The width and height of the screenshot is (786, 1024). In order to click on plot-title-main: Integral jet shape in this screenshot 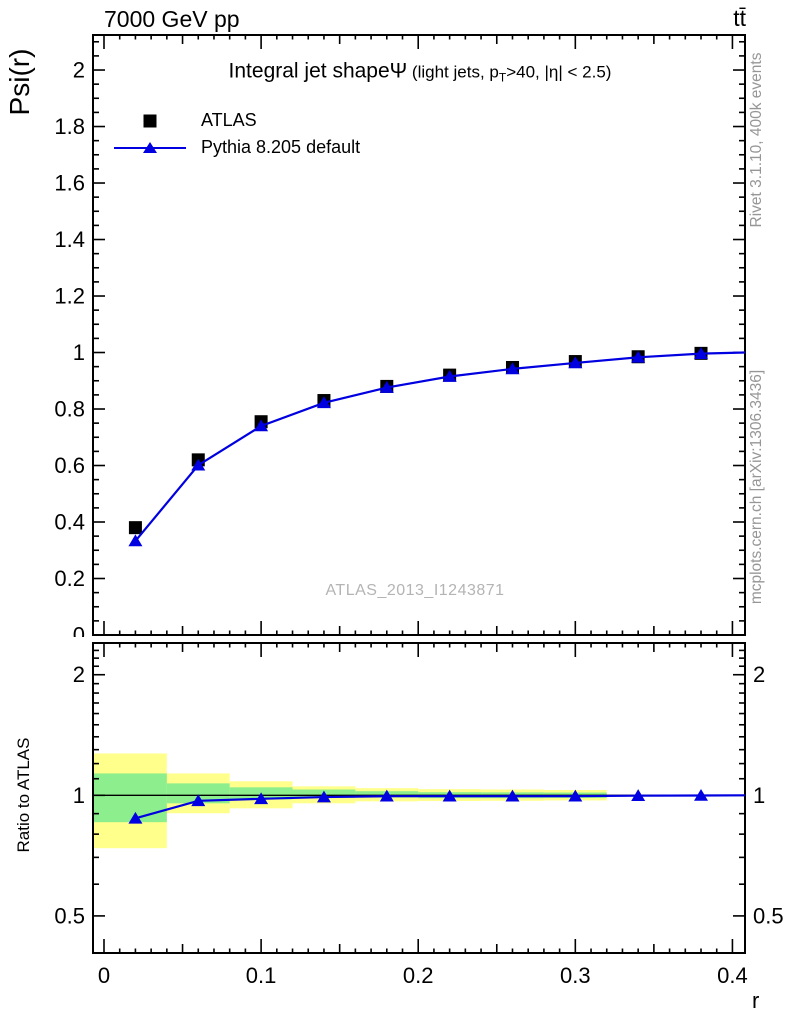, I will do `click(309, 71)`.